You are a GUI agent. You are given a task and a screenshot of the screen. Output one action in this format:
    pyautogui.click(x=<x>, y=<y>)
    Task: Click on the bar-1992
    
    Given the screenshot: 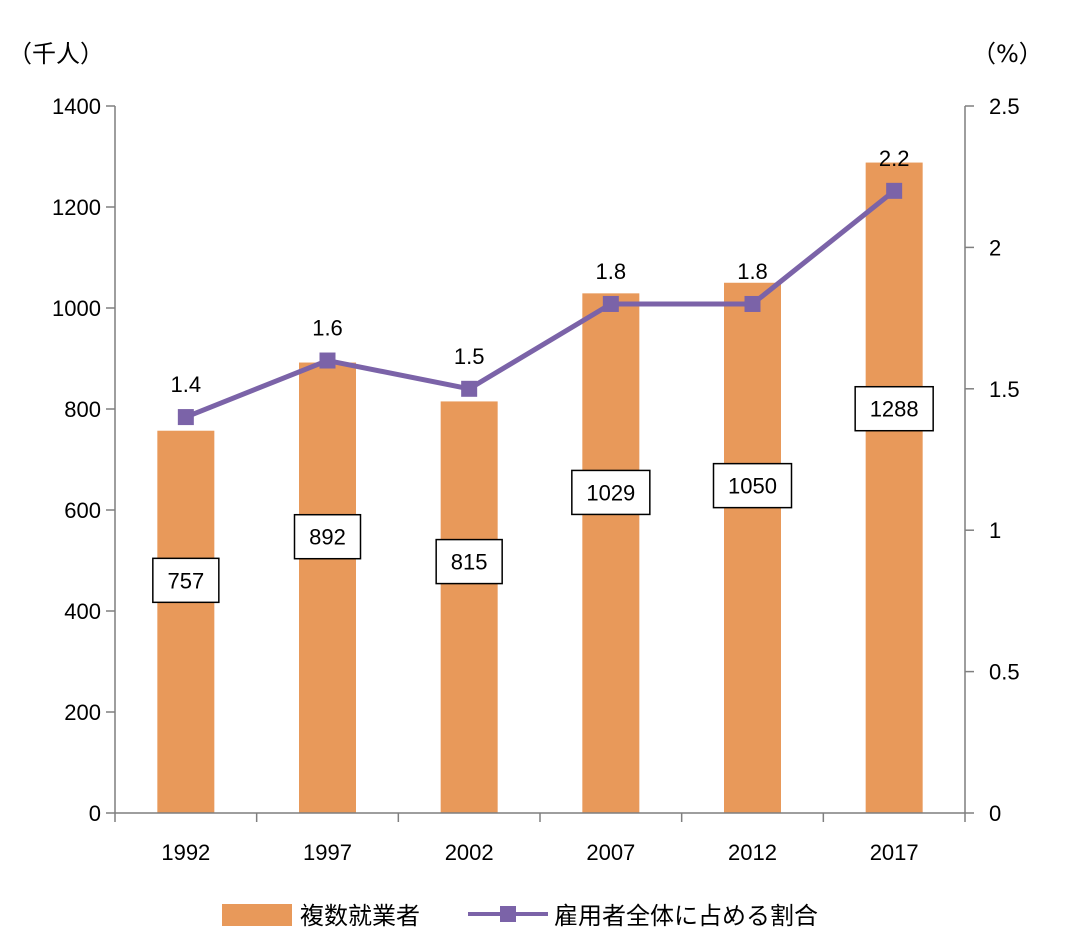 What is the action you would take?
    pyautogui.click(x=186, y=621)
    